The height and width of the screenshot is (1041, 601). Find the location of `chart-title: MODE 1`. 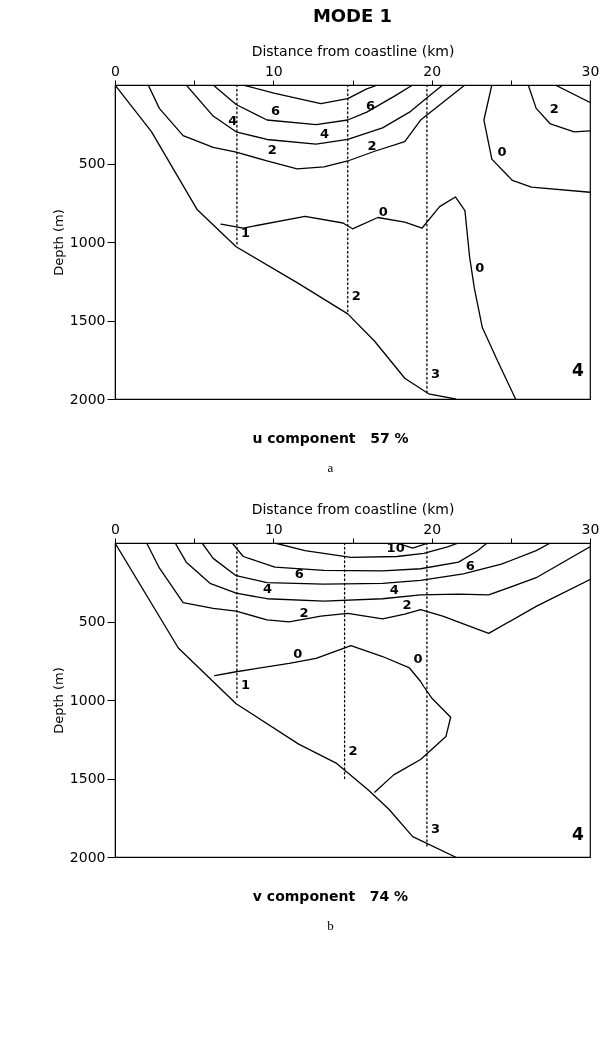

chart-title: MODE 1 is located at coordinates (352, 15).